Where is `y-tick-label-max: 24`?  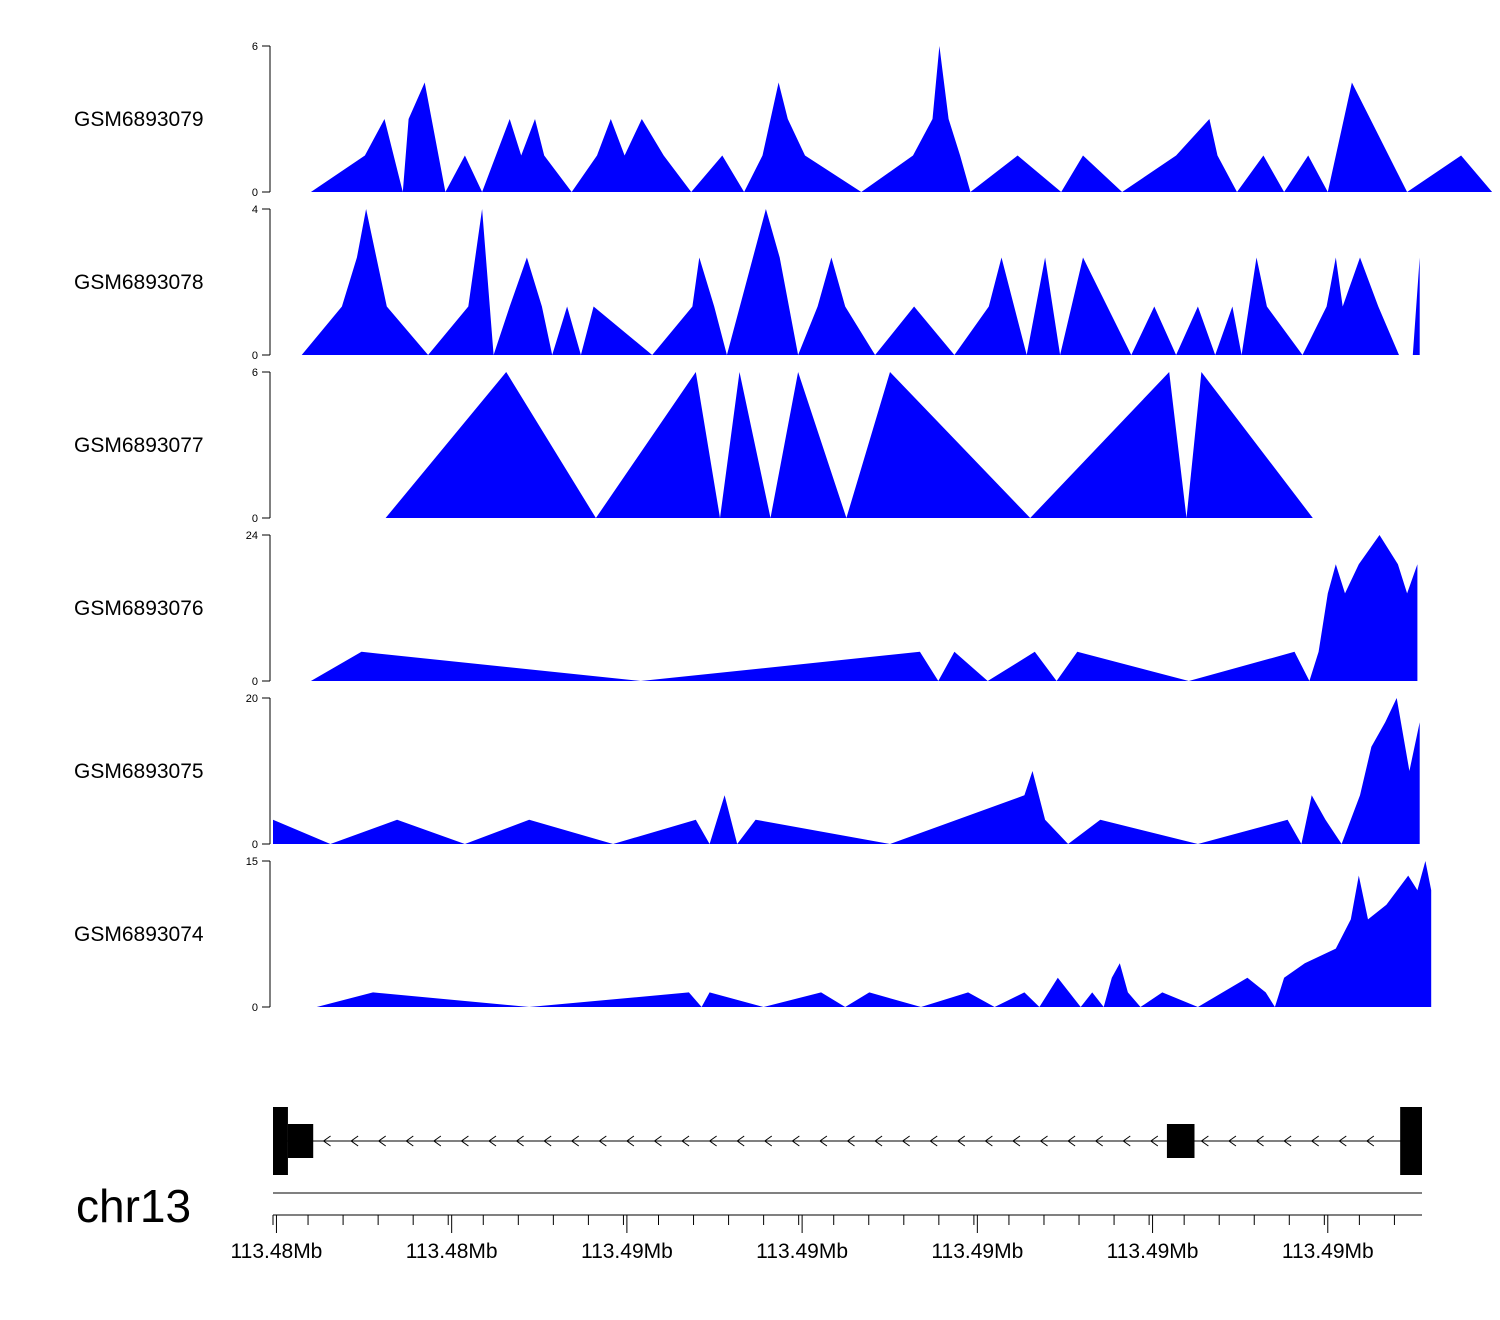 y-tick-label-max: 24 is located at coordinates (252, 536).